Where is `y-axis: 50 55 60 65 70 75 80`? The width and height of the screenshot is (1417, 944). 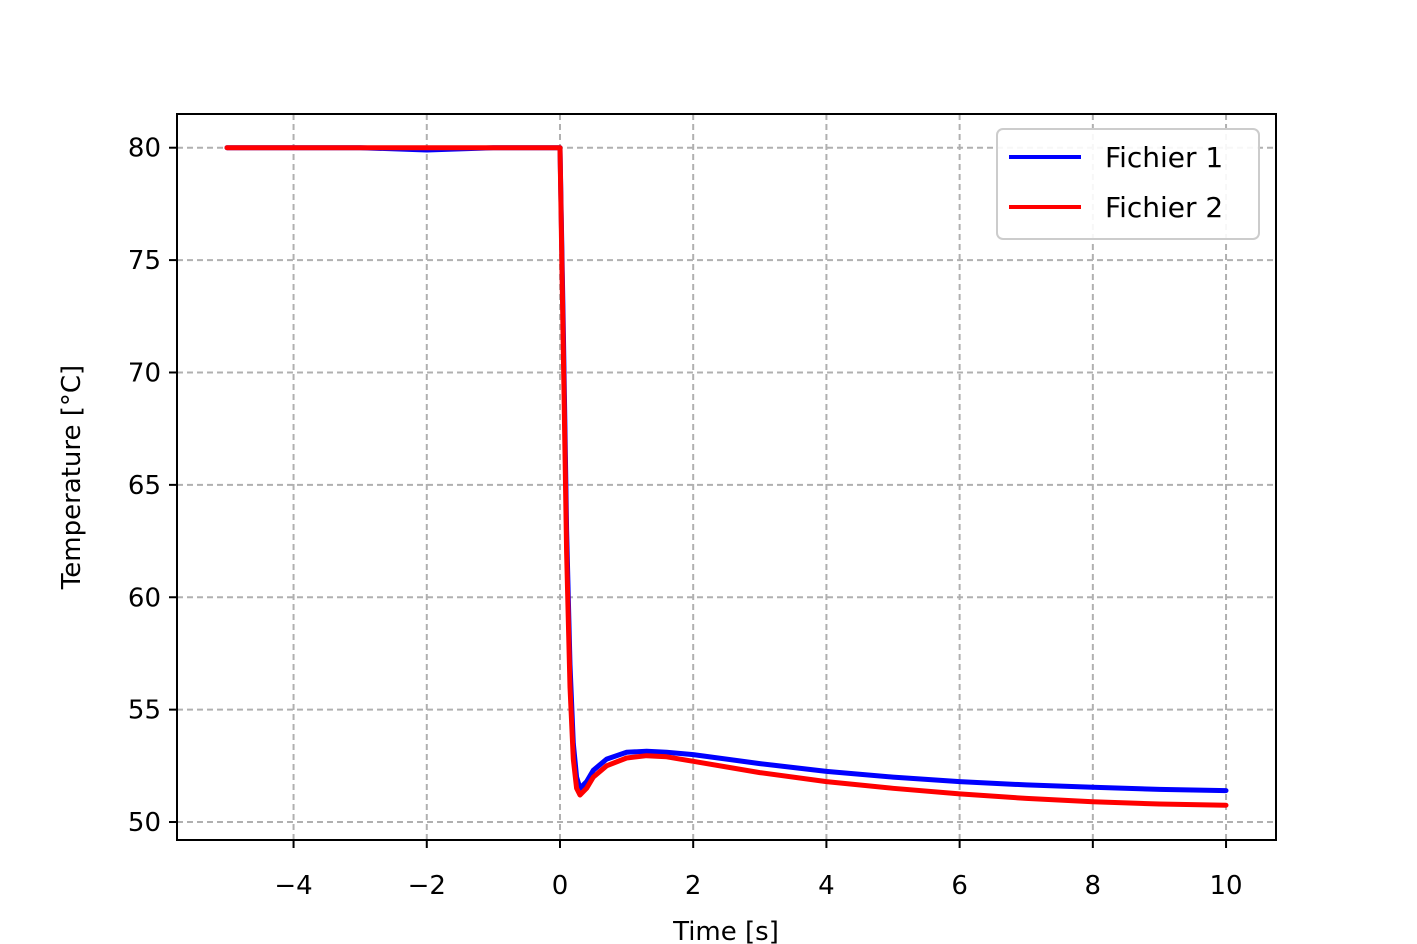
y-axis: 50 55 60 65 70 75 80 is located at coordinates (152, 486).